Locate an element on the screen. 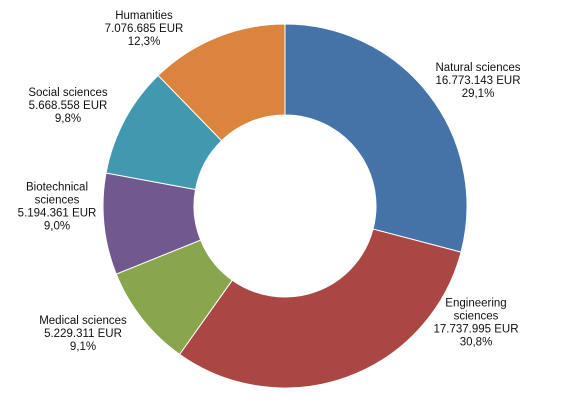 The height and width of the screenshot is (403, 578). slice-label-engineering-sciences: Engineering sciences 17.737.995 EUR 30,8% is located at coordinates (475, 323).